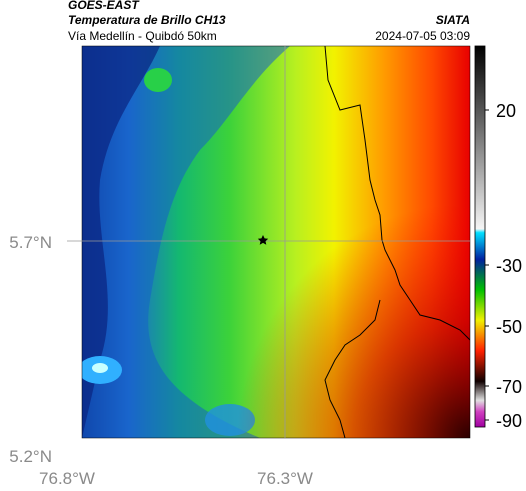  What do you see at coordinates (487, 265) in the screenshot?
I see `colorbar-ticks` at bounding box center [487, 265].